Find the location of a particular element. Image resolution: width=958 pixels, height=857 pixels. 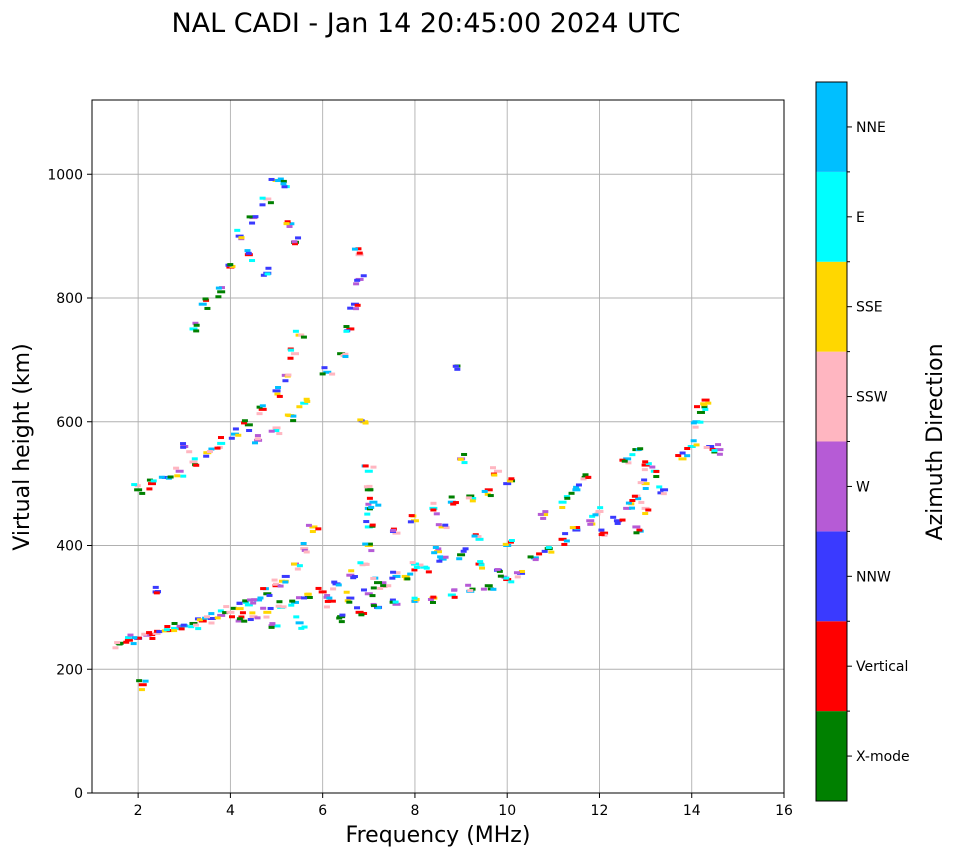

colorbar-swatch-xmode is located at coordinates (831, 756).